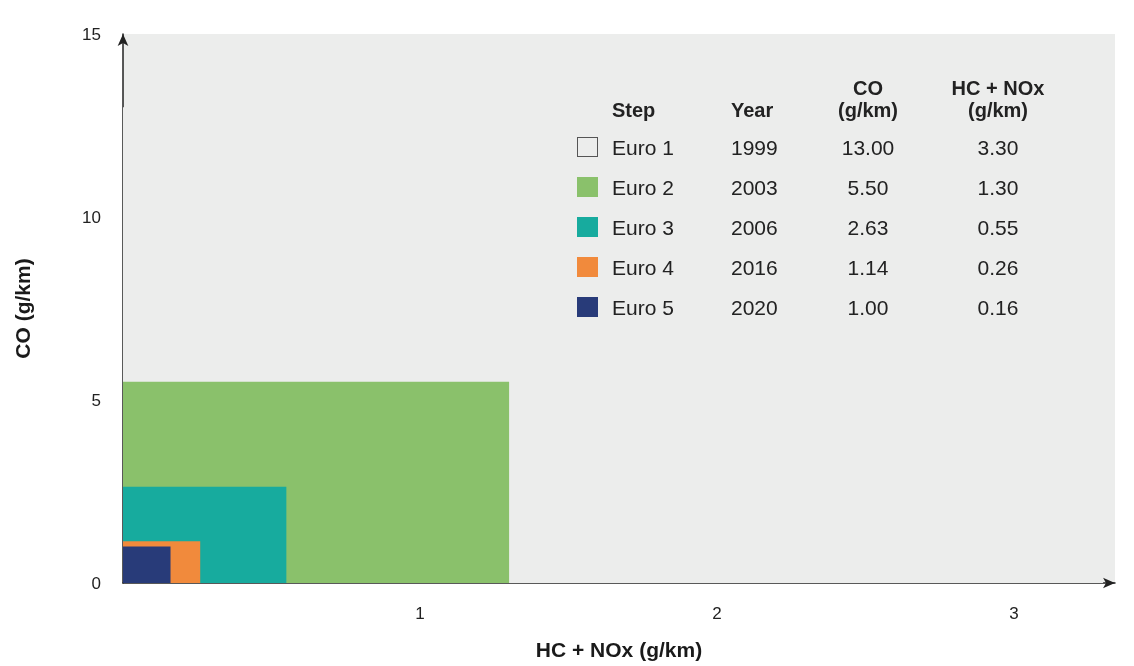 This screenshot has width=1134, height=666. What do you see at coordinates (998, 227) in the screenshot?
I see `annotation: 0.55` at bounding box center [998, 227].